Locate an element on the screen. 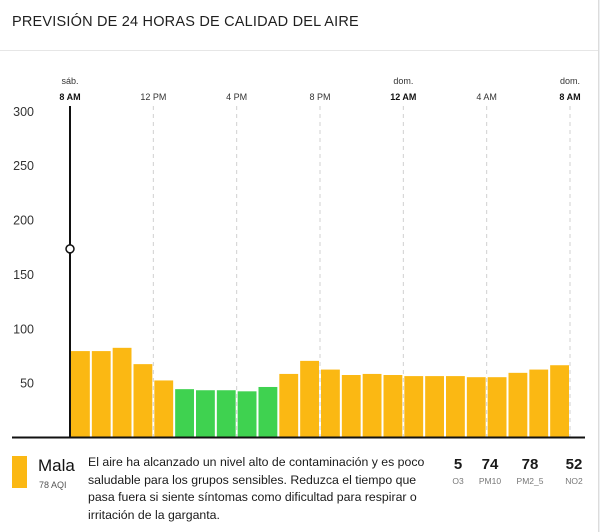 The height and width of the screenshot is (532, 600). aqi-level-swatch is located at coordinates (19, 472).